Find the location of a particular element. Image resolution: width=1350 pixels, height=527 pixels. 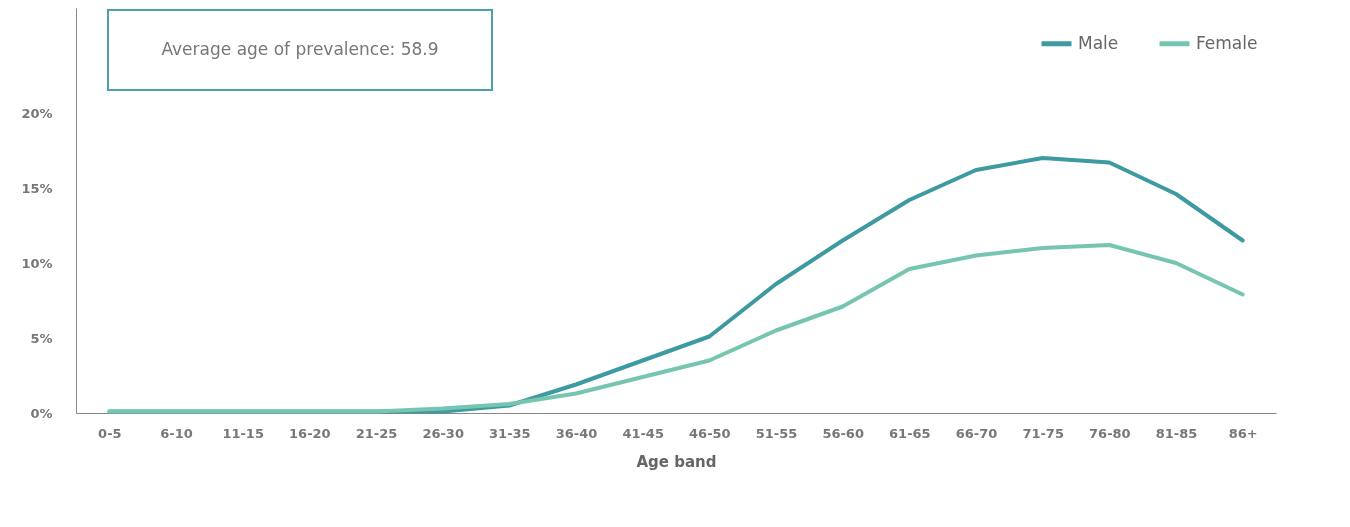

x-tick-label: 21-25 is located at coordinates (376, 433).